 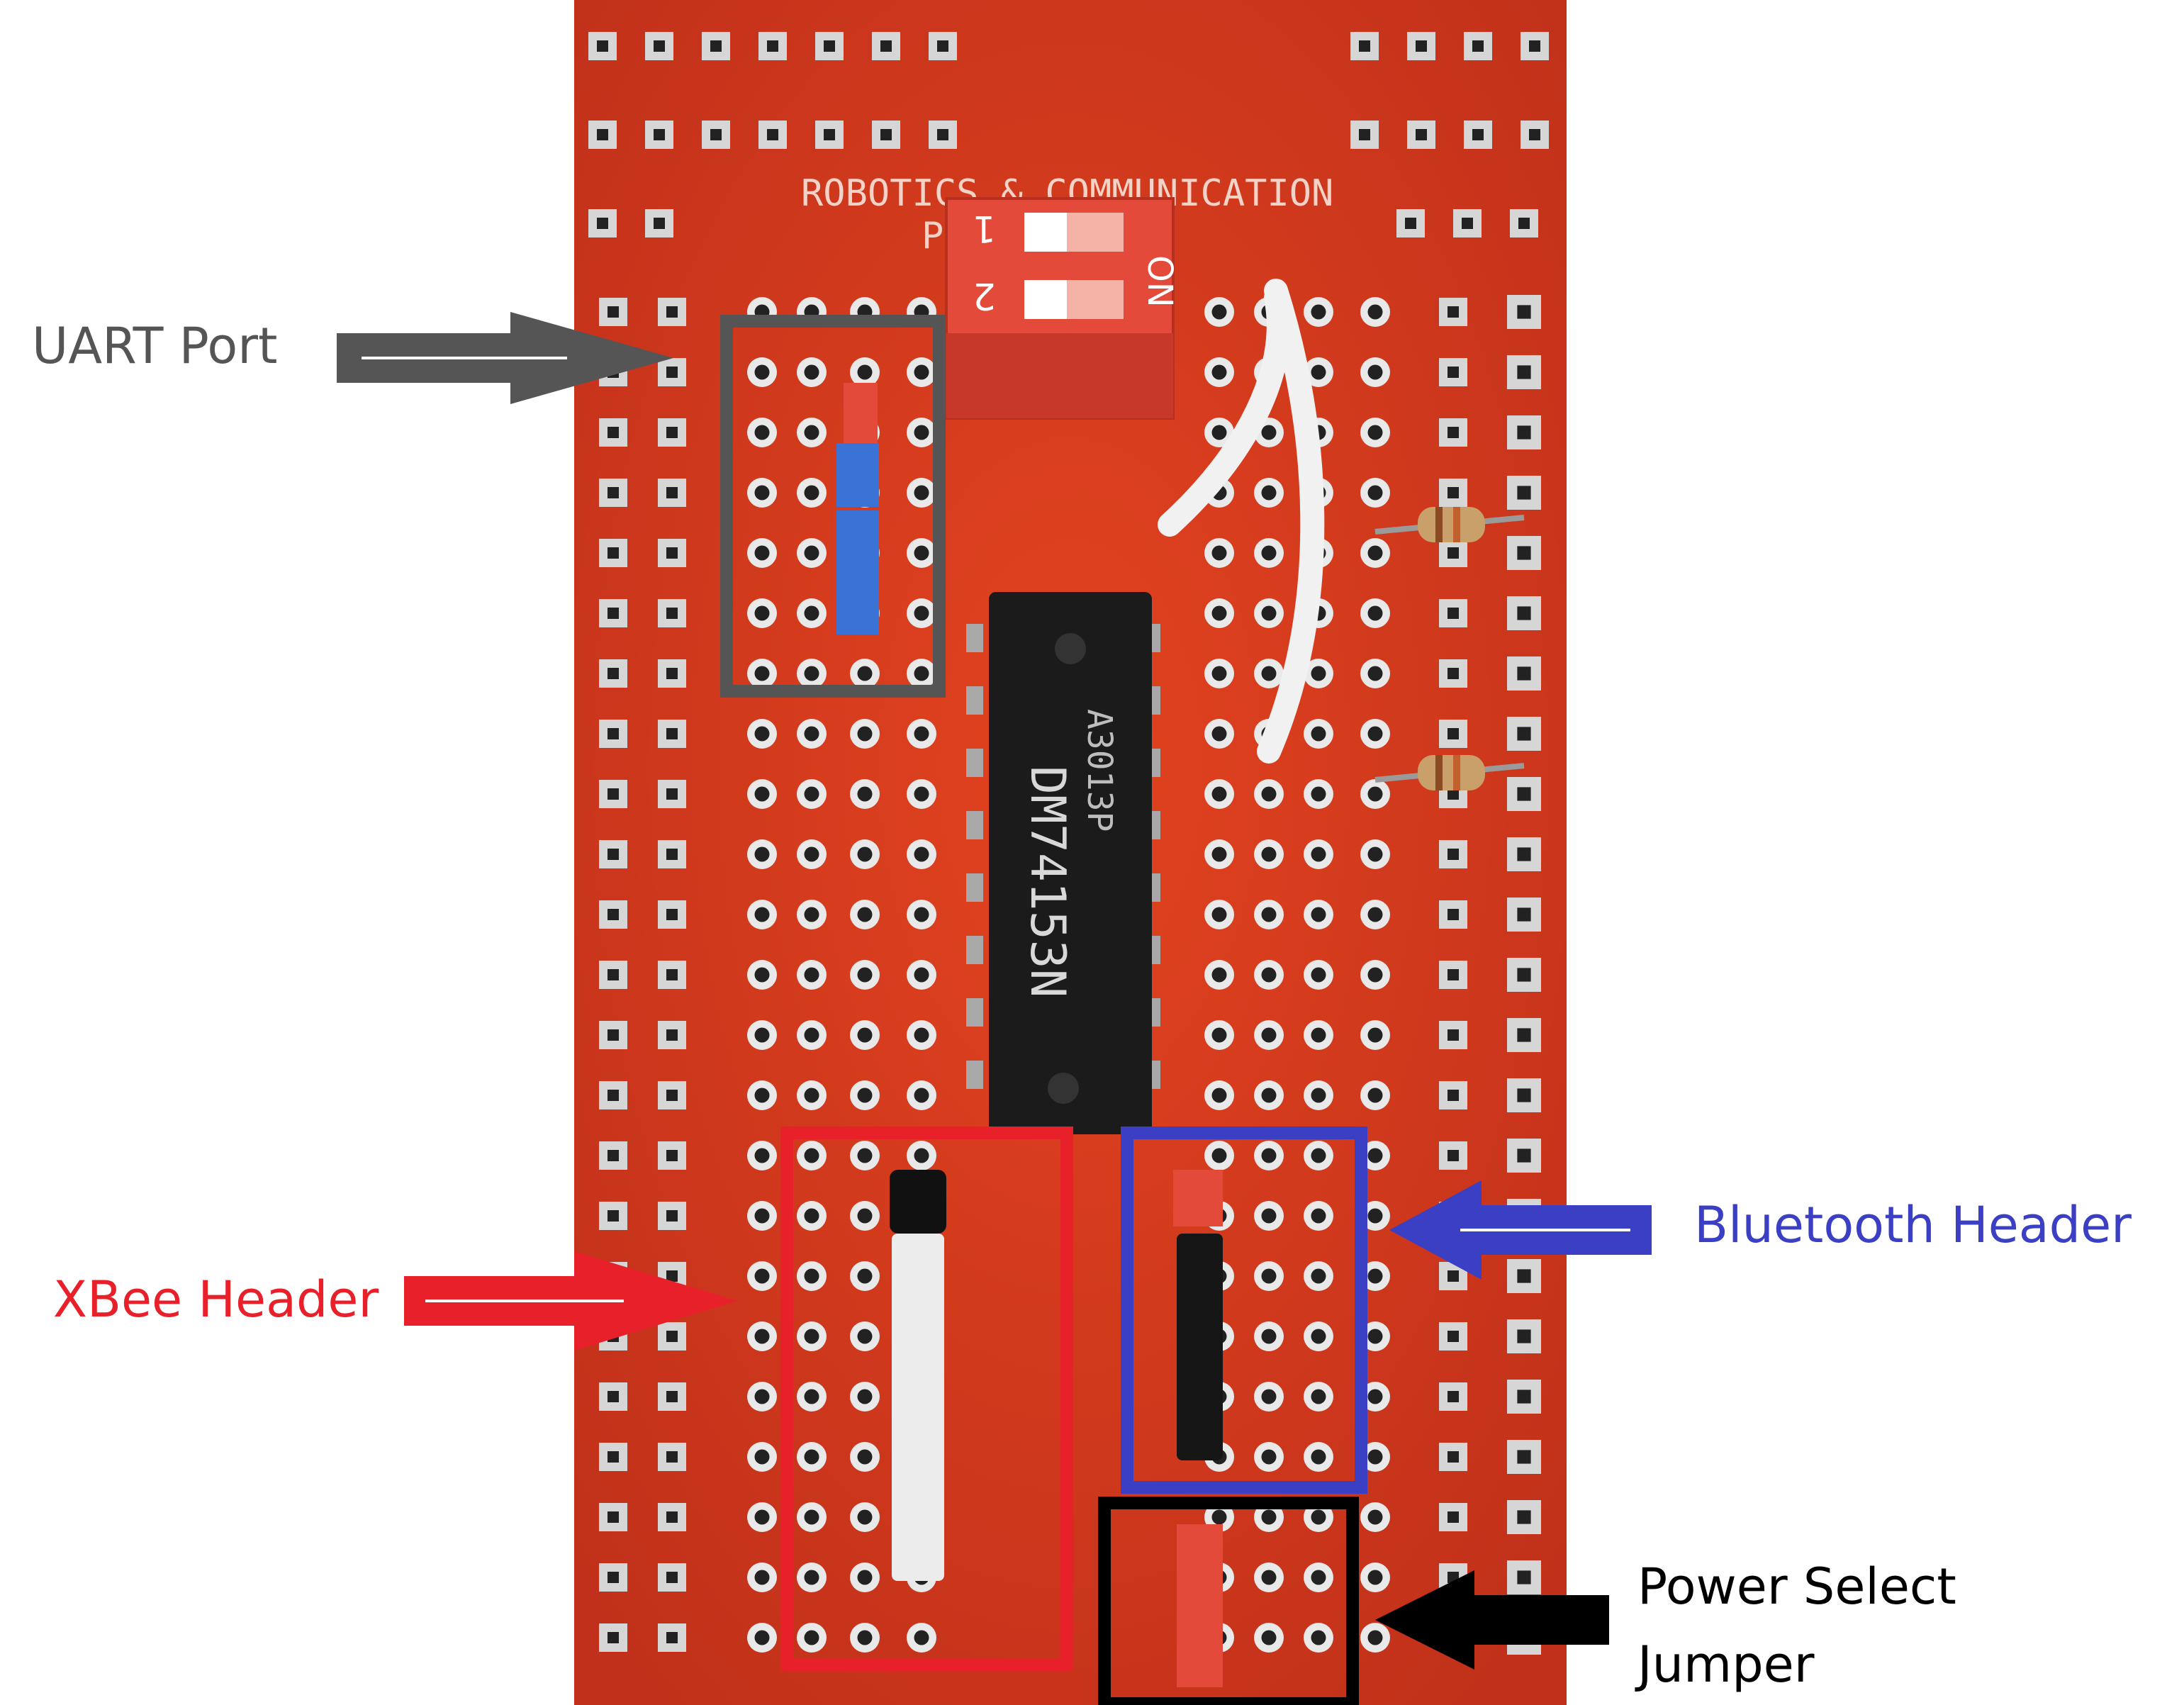 What do you see at coordinates (216, 1300) in the screenshot?
I see `xbee-header-label: XBee Header` at bounding box center [216, 1300].